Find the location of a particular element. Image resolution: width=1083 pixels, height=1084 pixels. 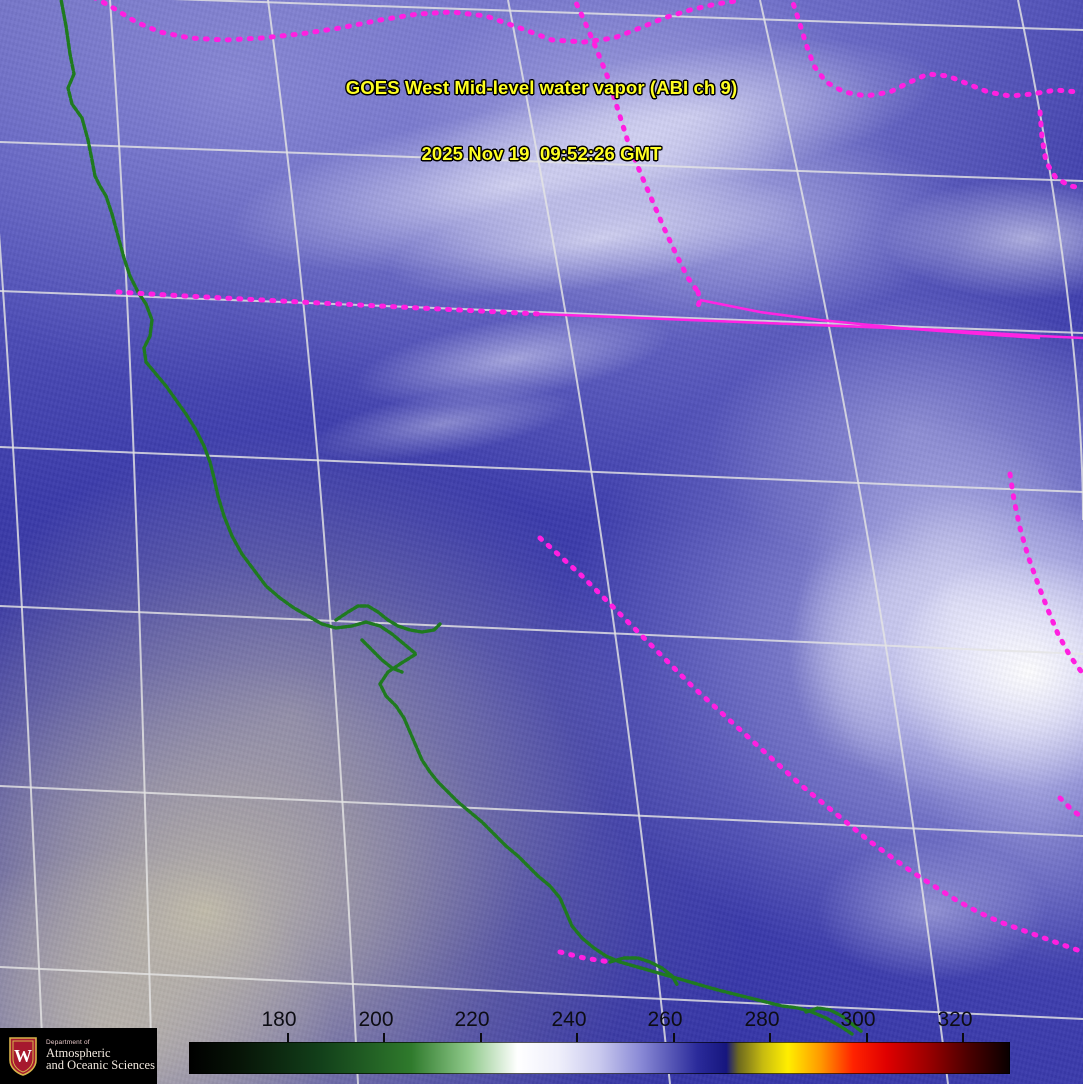

logo-department-line: Department of is located at coordinates (68, 1042).